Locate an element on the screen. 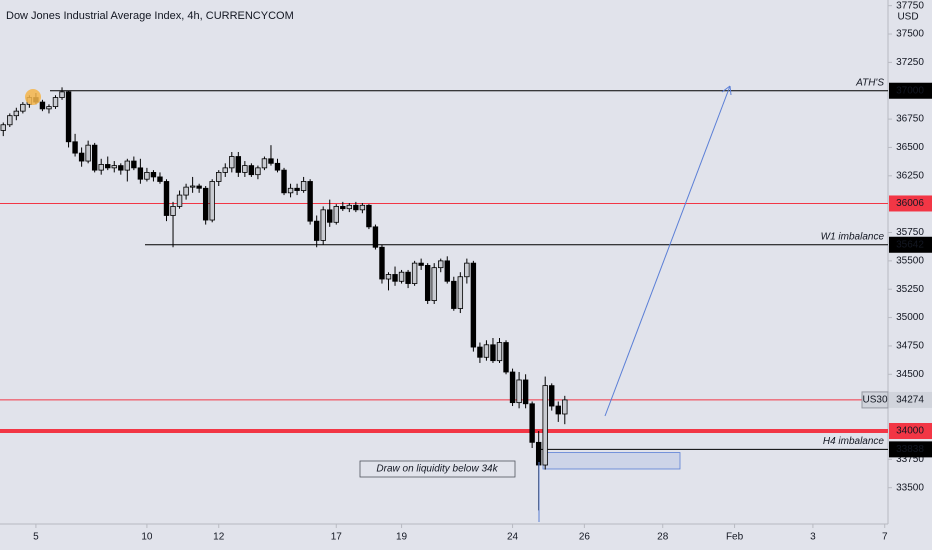  level-name: W1 imbalance is located at coordinates (853, 236).